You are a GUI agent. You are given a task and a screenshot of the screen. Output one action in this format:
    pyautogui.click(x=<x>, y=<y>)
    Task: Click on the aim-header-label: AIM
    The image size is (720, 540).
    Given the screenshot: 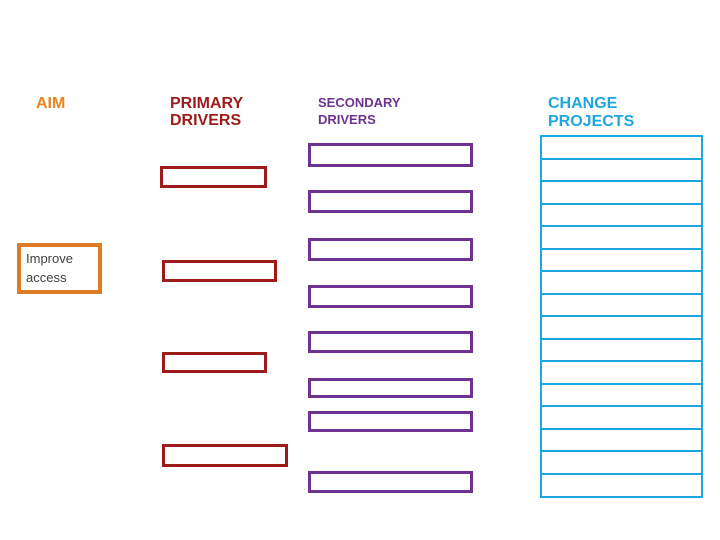 What is the action you would take?
    pyautogui.click(x=51, y=103)
    